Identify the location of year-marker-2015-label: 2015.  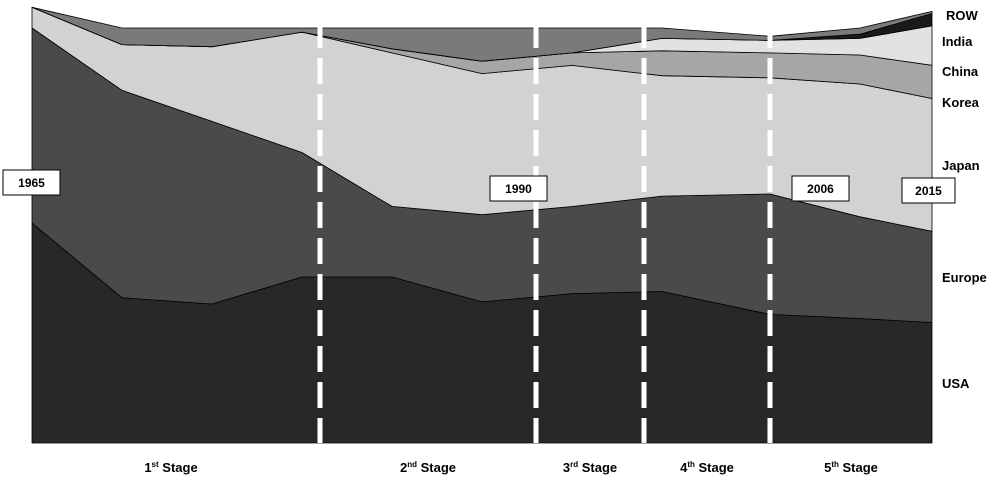
(928, 191).